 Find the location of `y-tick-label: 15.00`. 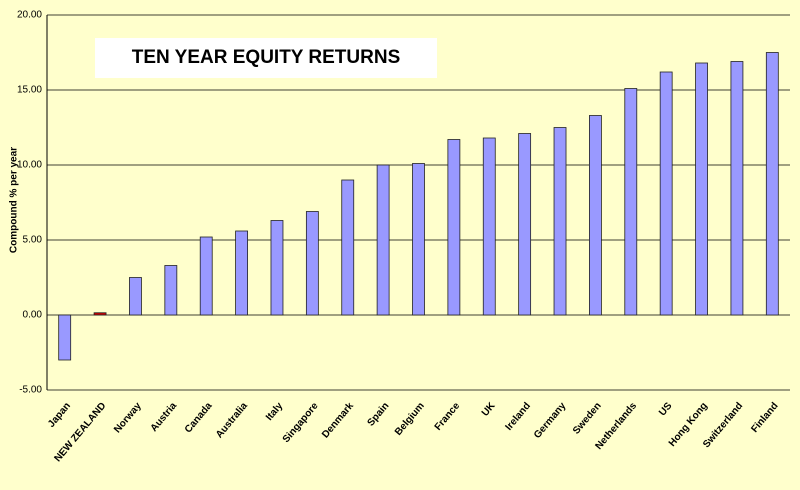

y-tick-label: 15.00 is located at coordinates (29, 90).